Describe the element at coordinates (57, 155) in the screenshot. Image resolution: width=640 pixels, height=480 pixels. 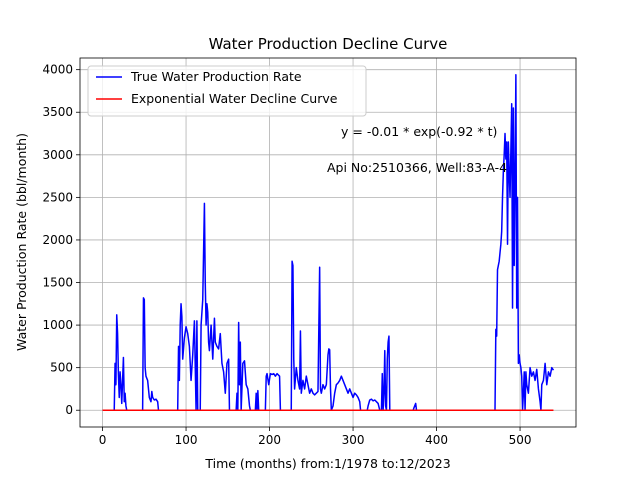
I see `y-tick-label: 3000` at that location.